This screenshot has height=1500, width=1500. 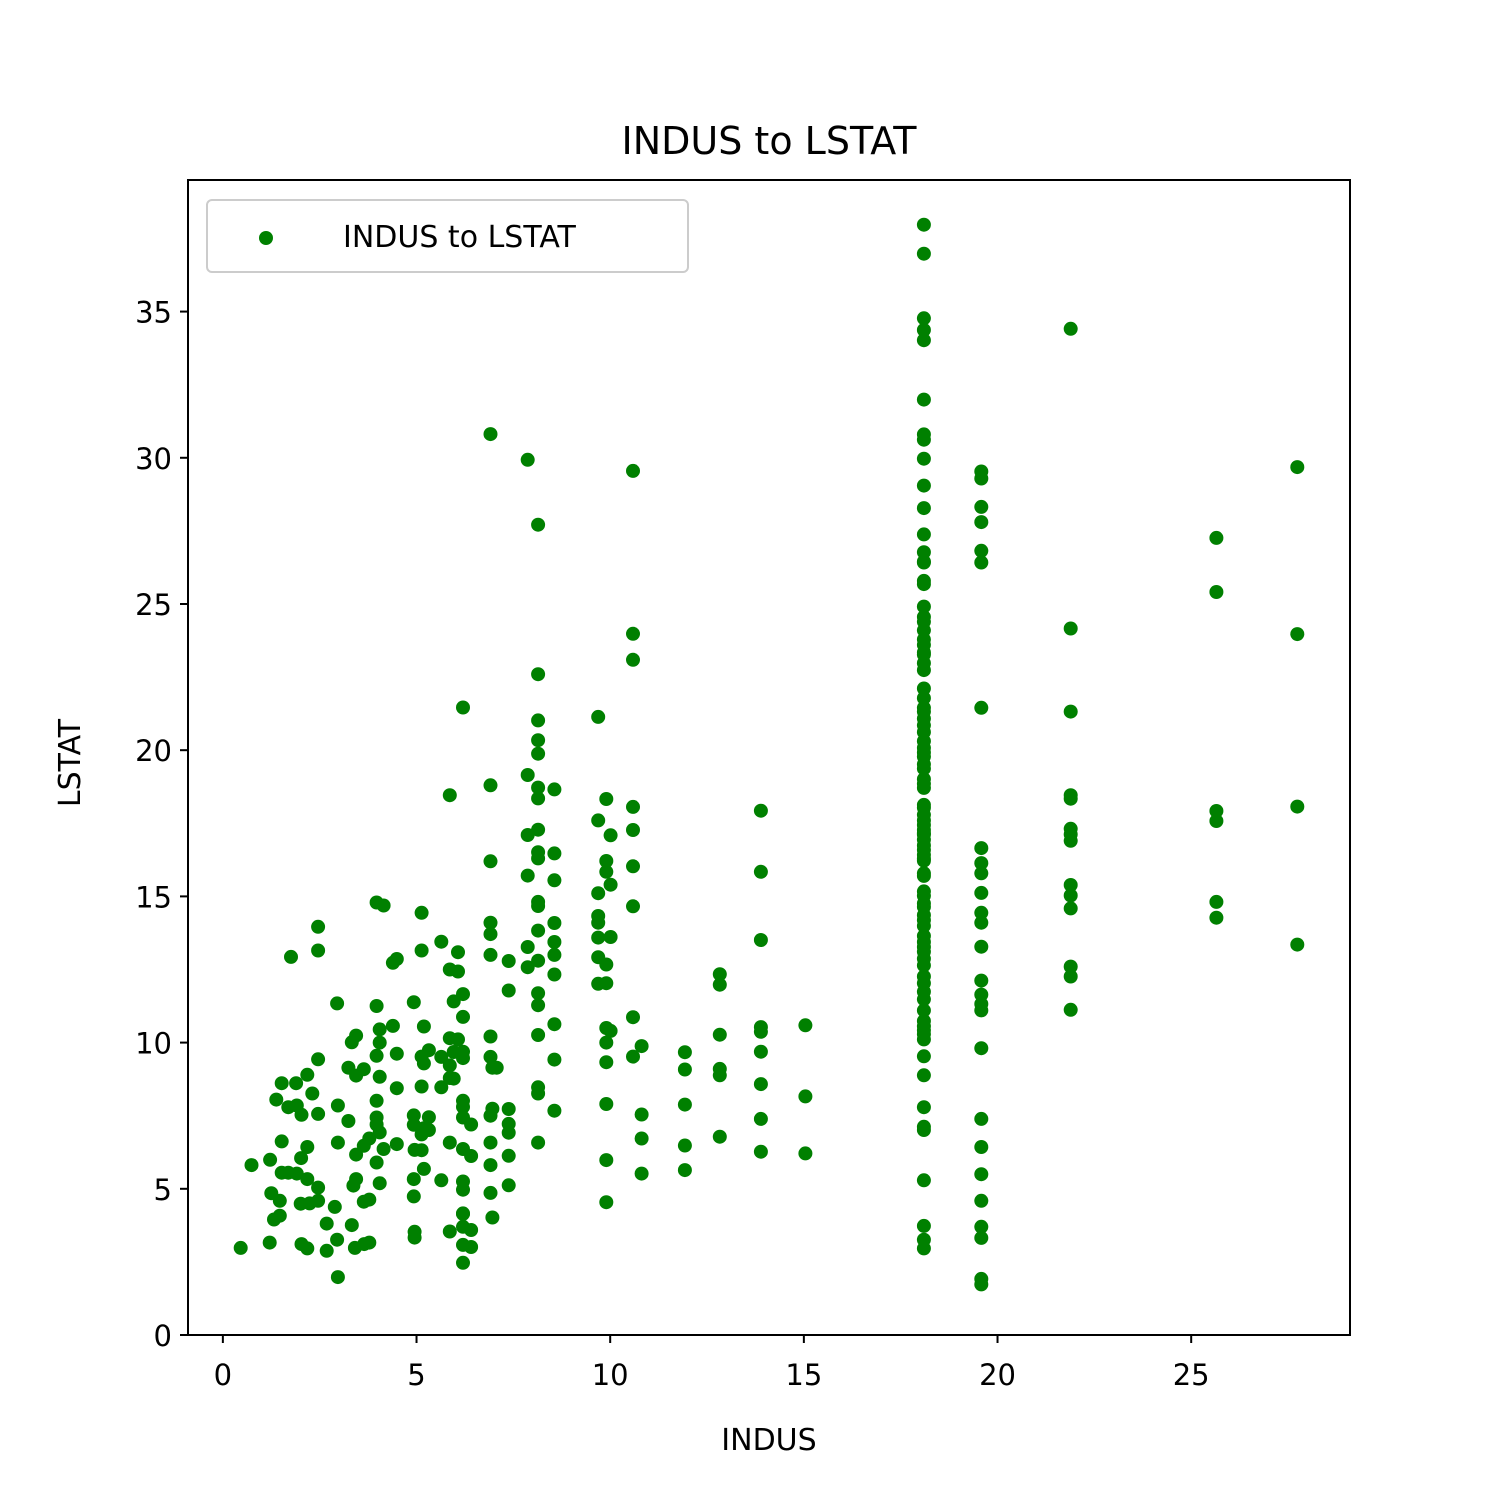 I want to click on legend-label: INDUS to LSTAT, so click(x=460, y=237).